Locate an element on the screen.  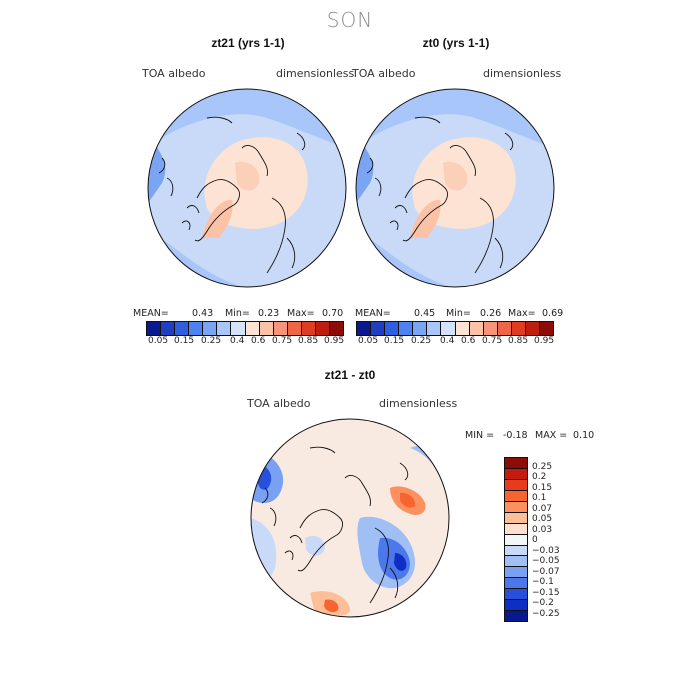
panel-2-mean-label: MEAN= is located at coordinates (373, 313).